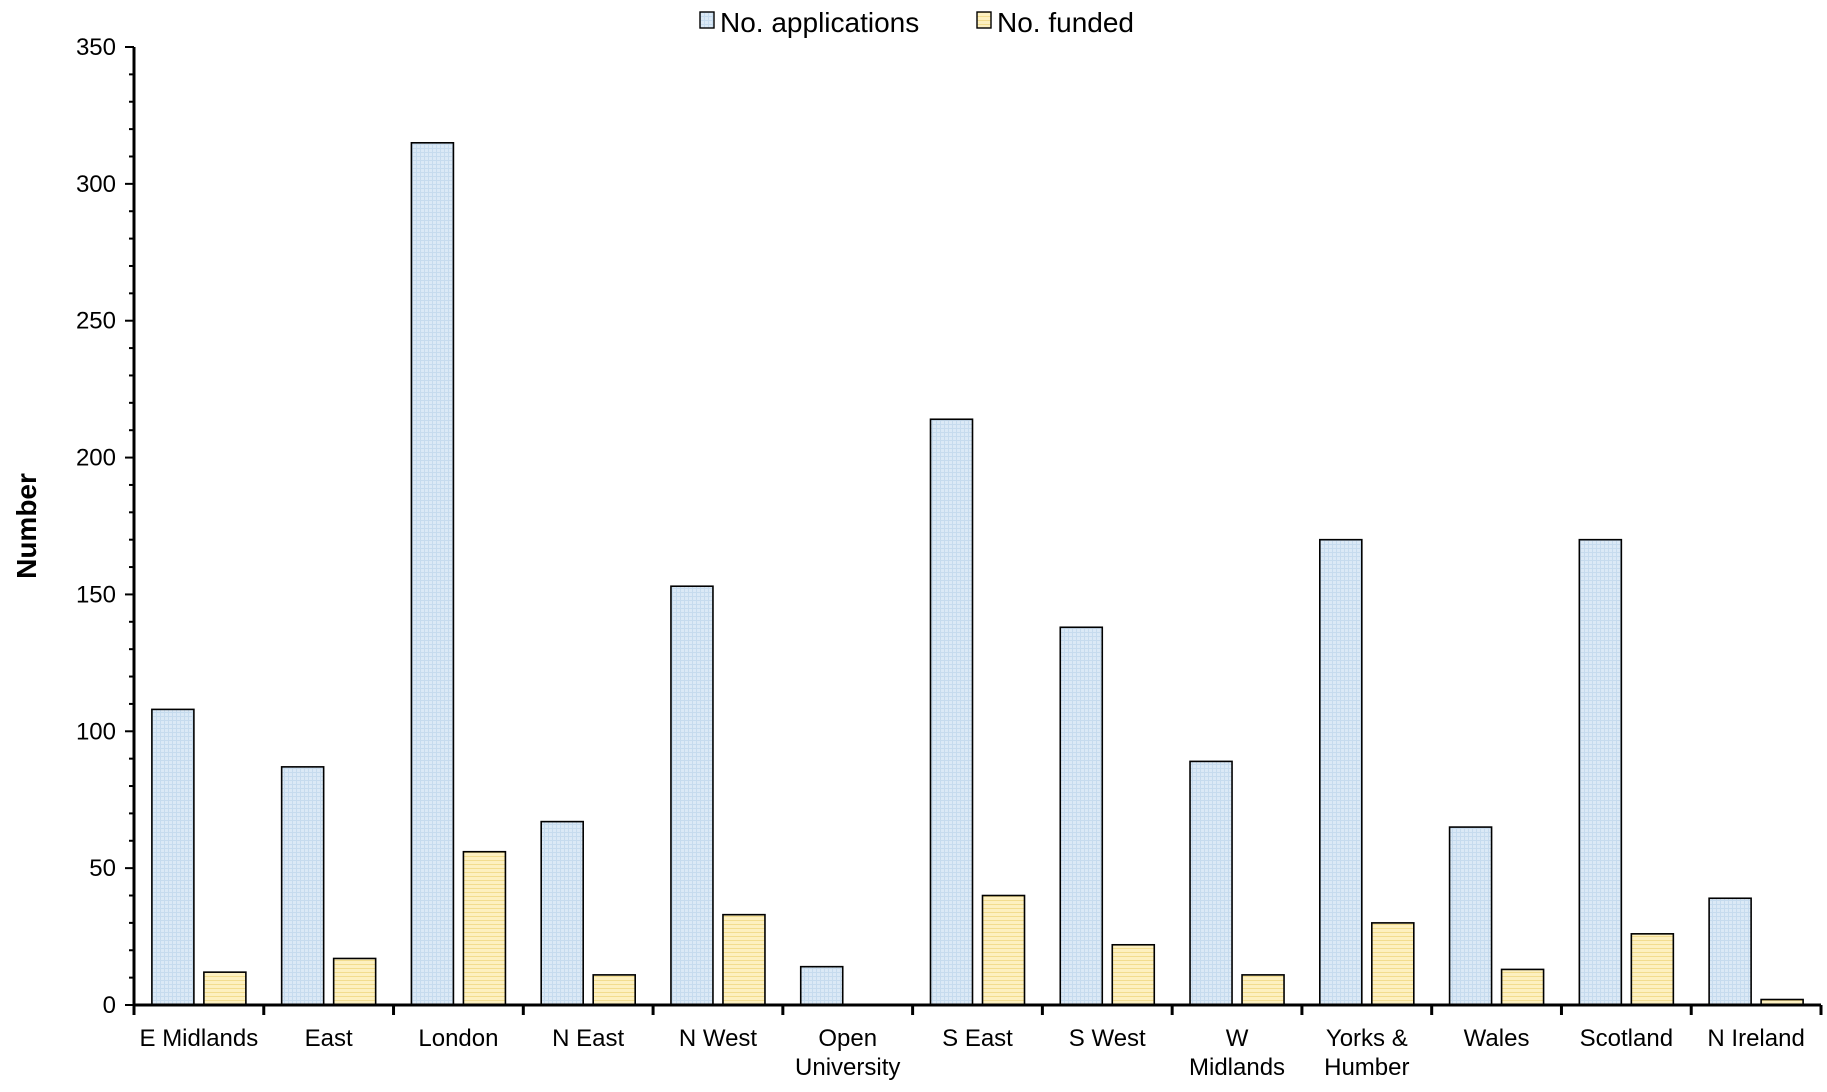  Describe the element at coordinates (1626, 1038) in the screenshot. I see `x-tick-label: Scotland` at that location.